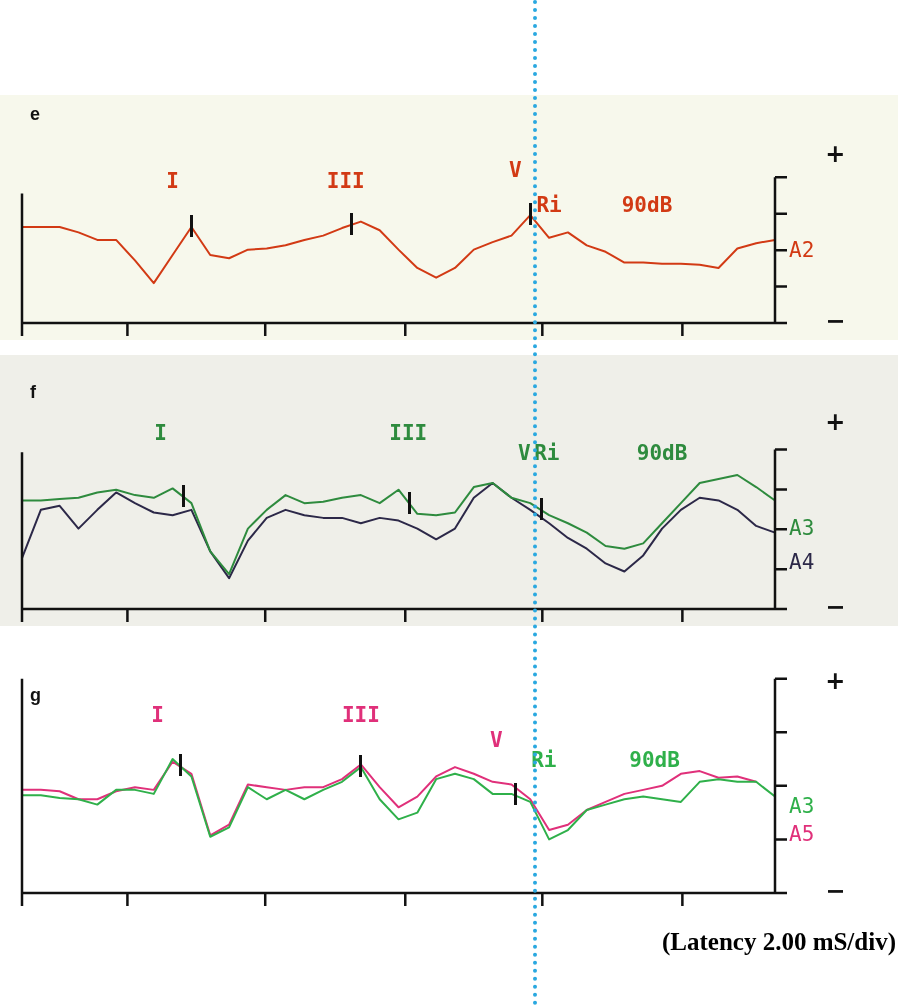 This screenshot has width=898, height=1006. What do you see at coordinates (662, 453) in the screenshot?
I see `text: 90dB` at bounding box center [662, 453].